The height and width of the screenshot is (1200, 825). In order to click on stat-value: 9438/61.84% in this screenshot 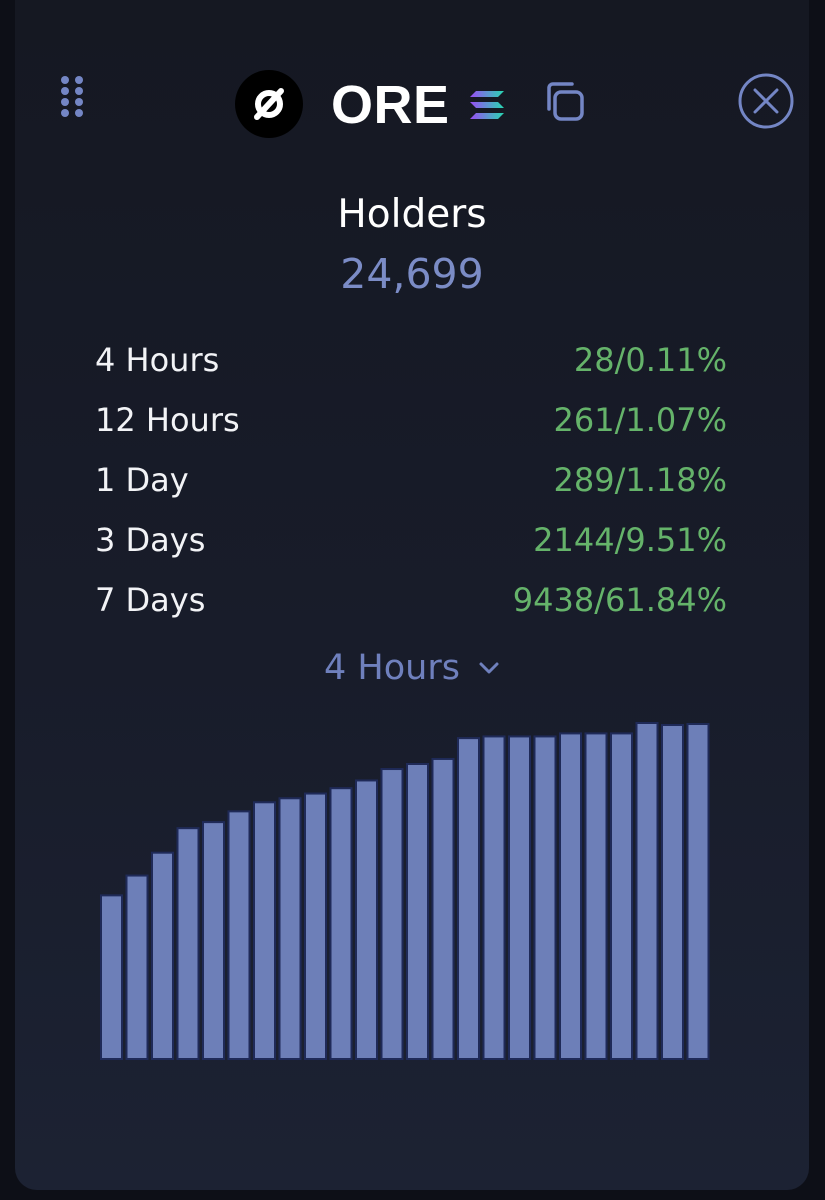, I will do `click(619, 600)`.